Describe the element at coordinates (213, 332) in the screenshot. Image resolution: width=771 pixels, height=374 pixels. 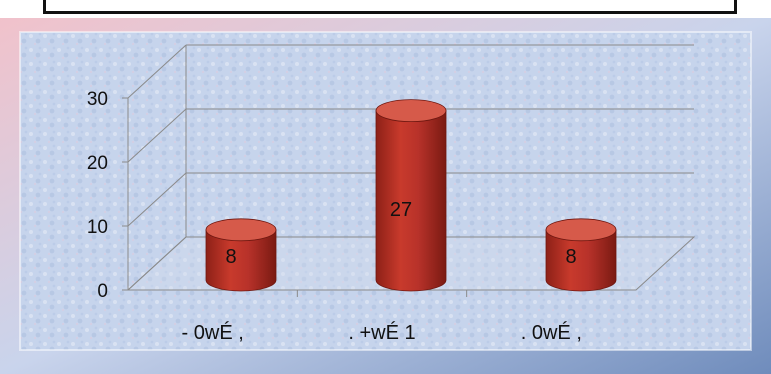
I see `x-tick-label: - 0wÉ ,` at that location.